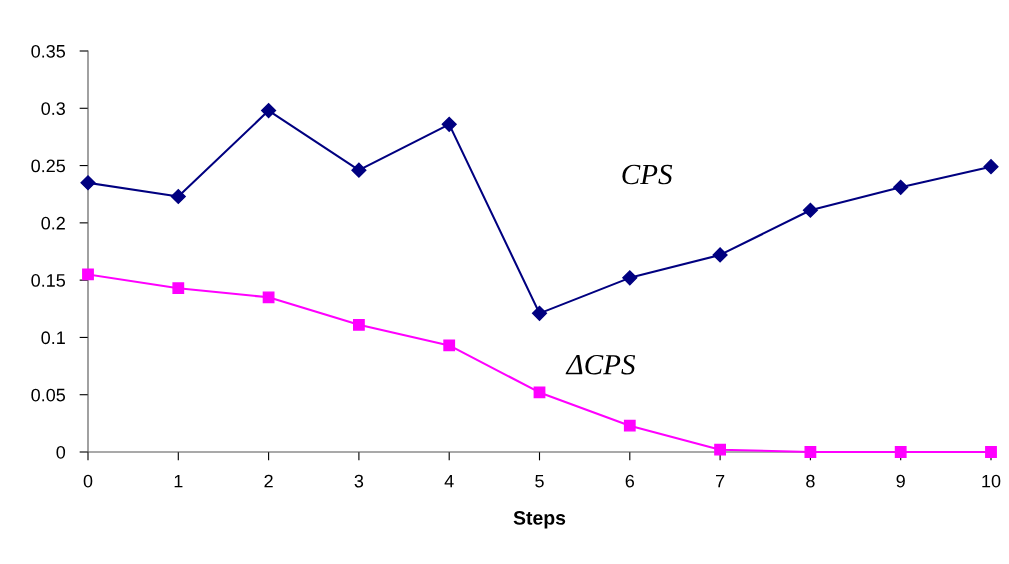 This screenshot has width=1009, height=564. What do you see at coordinates (900, 481) in the screenshot?
I see `x-tick-label: 9` at bounding box center [900, 481].